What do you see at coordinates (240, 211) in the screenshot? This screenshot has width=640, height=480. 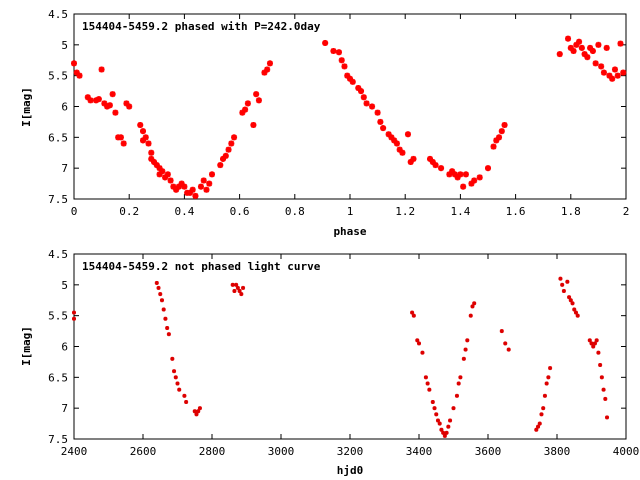 I see `x-tick-label: 0.6` at bounding box center [240, 211].